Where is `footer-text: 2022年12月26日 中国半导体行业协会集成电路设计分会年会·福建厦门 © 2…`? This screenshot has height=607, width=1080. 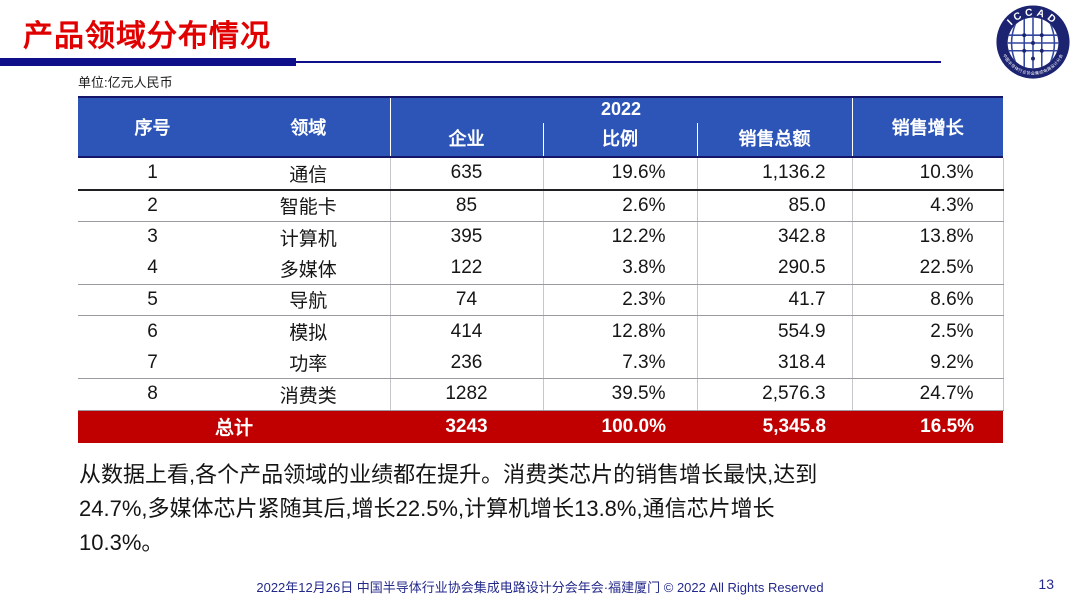 footer-text: 2022年12月26日 中国半导体行业协会集成电路设计分会年会·福建厦门 © 2… is located at coordinates (540, 587).